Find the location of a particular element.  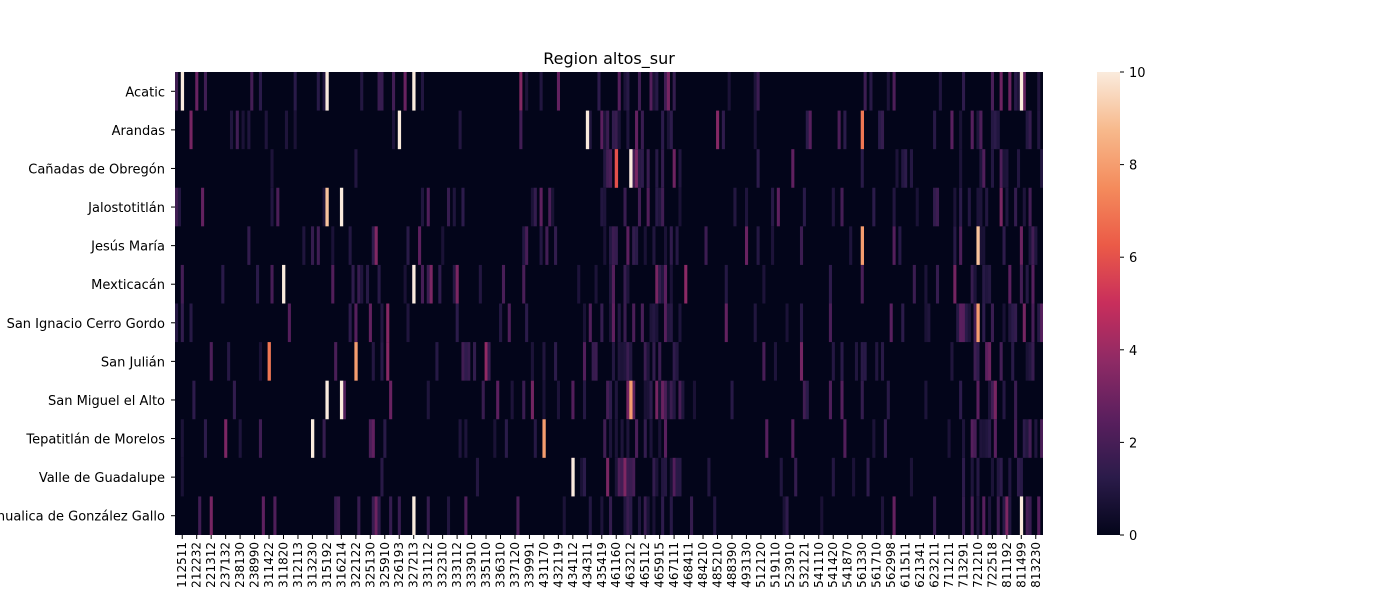

x-tick-label: 621341 is located at coordinates (920, 565).